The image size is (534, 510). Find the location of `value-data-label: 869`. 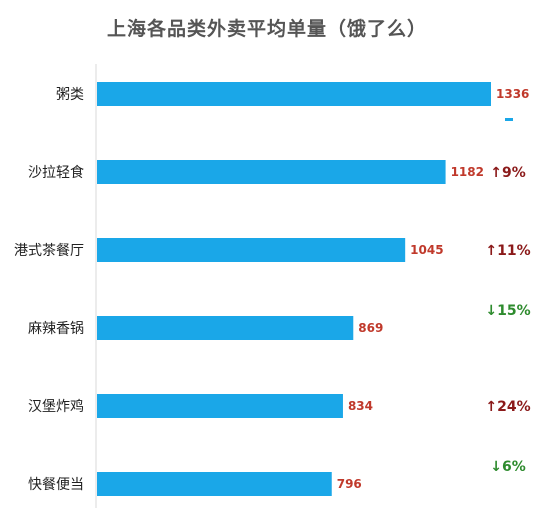

value-data-label: 869 is located at coordinates (370, 328).